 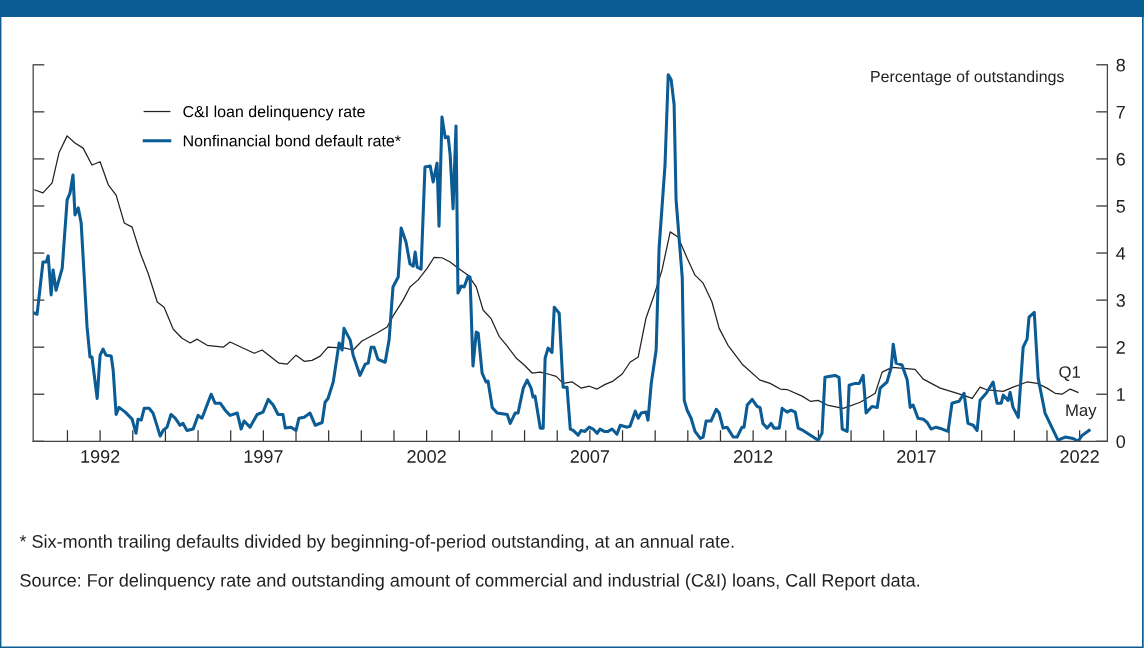 What do you see at coordinates (376, 543) in the screenshot?
I see `text: * Six-month trailing defaults divided by beginning-of-period outstanding, at an annual rate.` at bounding box center [376, 543].